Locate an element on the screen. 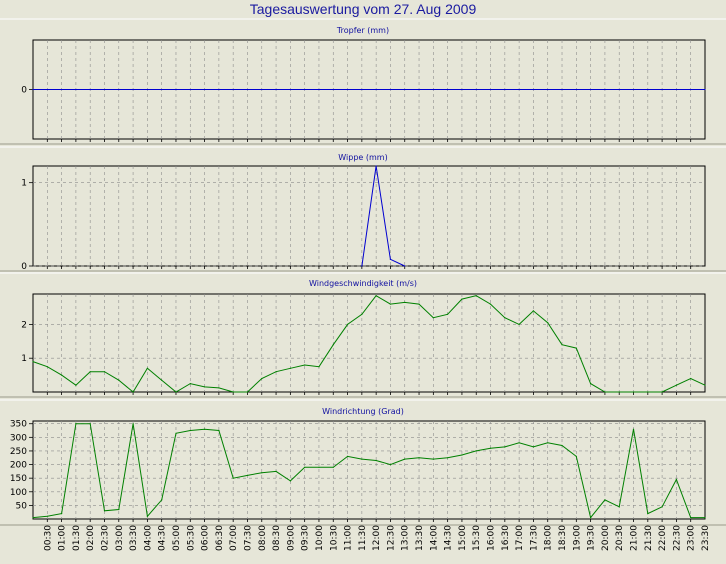 The width and height of the screenshot is (726, 564). x-tick-label: 23:30 is located at coordinates (706, 538).